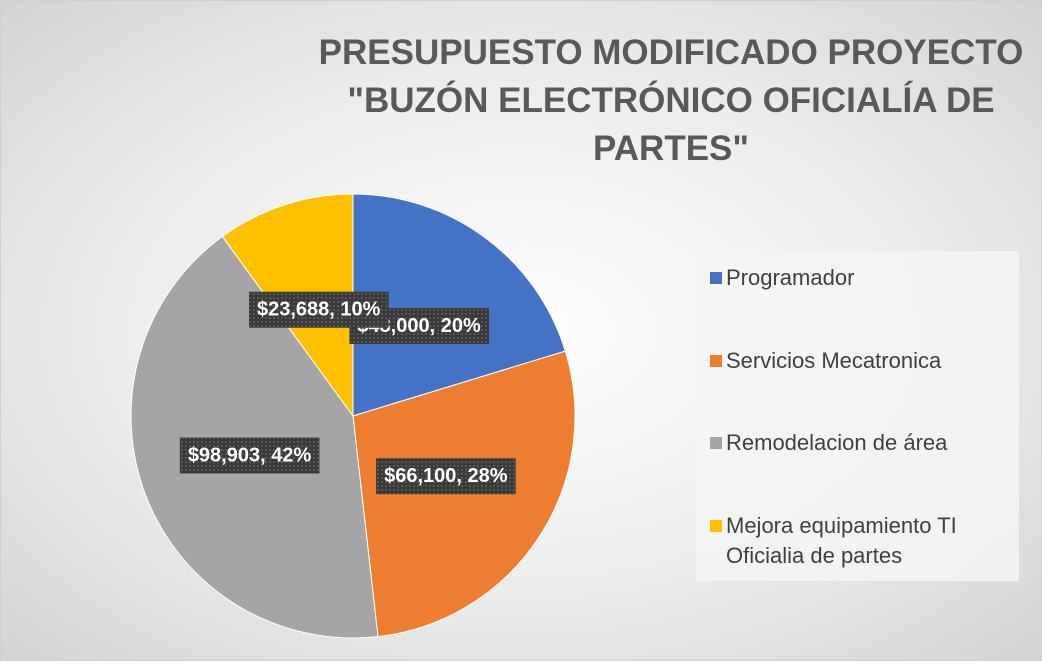 Image resolution: width=1042 pixels, height=661 pixels. I want to click on legend-label: Remodelacion de área, so click(837, 442).